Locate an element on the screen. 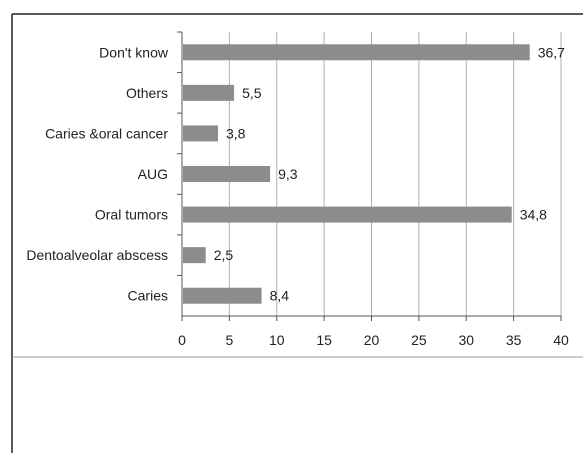  x-tick-label: 25 is located at coordinates (419, 340).